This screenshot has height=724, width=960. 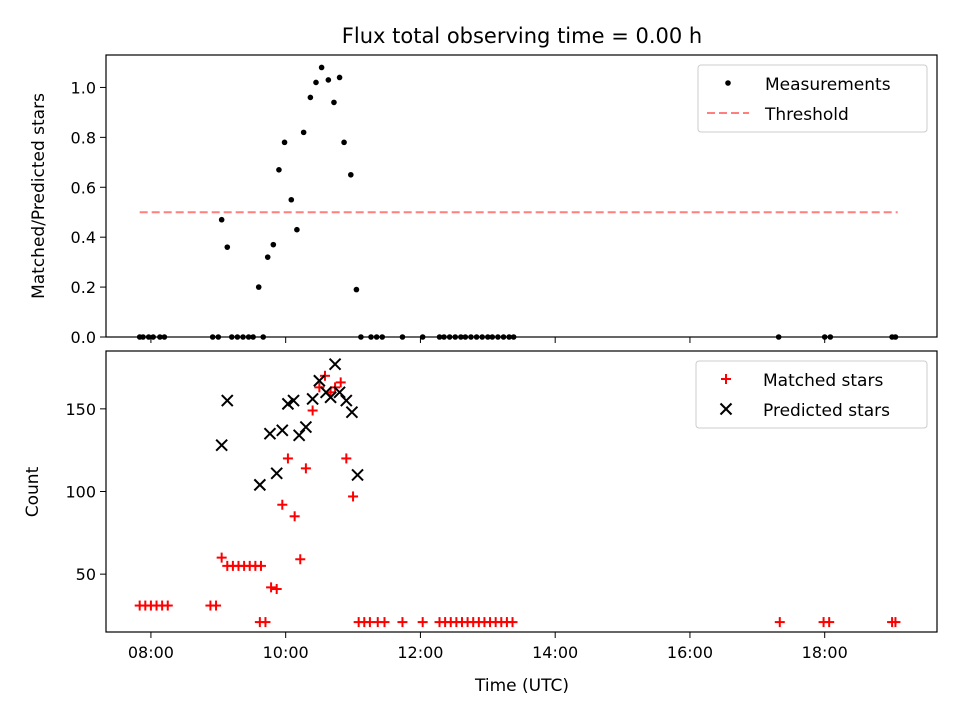 I want to click on y-tick-label: 50, so click(x=86, y=574).